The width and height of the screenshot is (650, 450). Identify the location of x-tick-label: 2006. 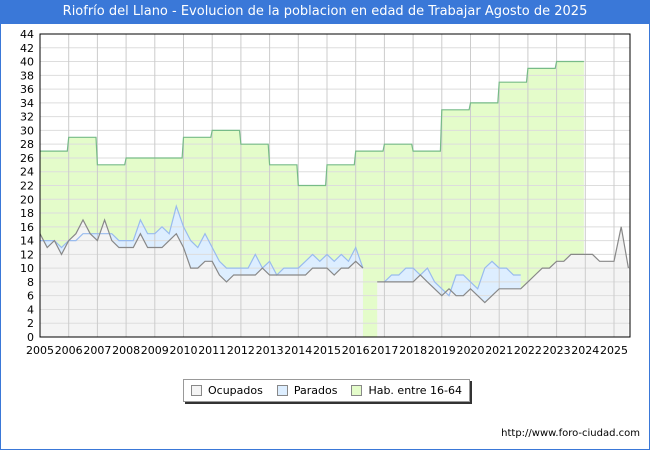
(69, 350).